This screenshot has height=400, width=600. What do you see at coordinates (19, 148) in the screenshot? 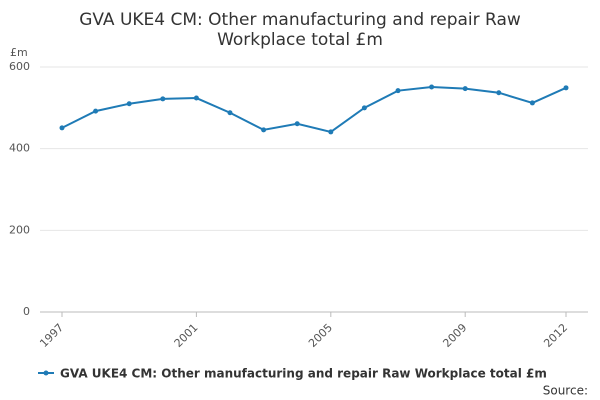
I see `y-tick-label: 400` at bounding box center [19, 148].